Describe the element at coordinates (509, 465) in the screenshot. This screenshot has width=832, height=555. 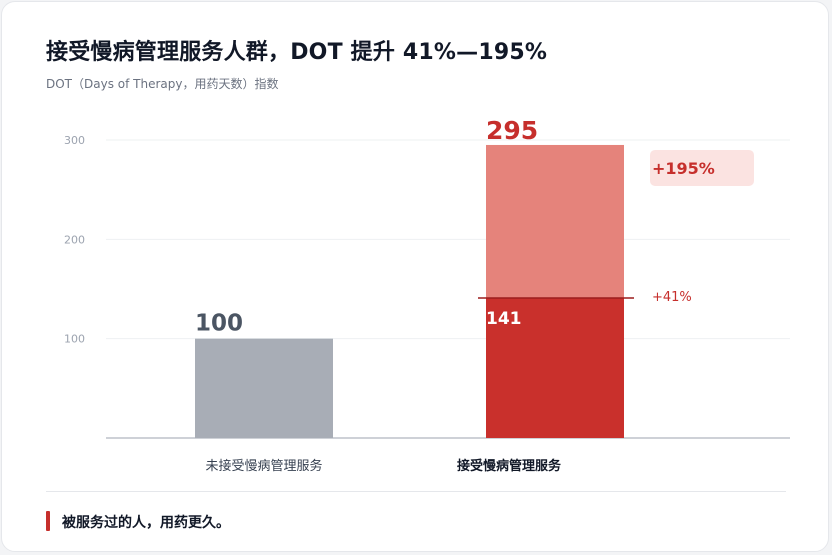
I see `x-category-label: 接受慢病管理服务` at that location.